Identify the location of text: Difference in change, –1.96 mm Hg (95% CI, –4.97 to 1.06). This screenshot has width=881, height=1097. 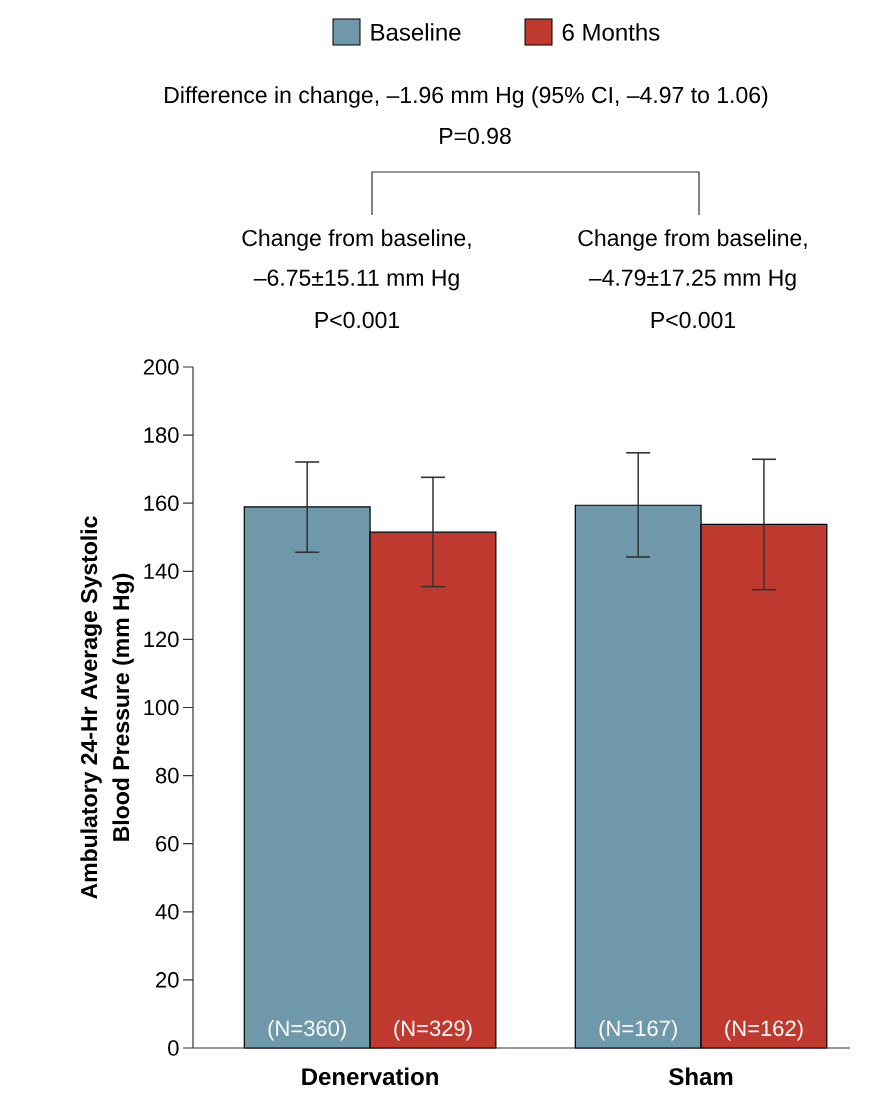
(466, 97).